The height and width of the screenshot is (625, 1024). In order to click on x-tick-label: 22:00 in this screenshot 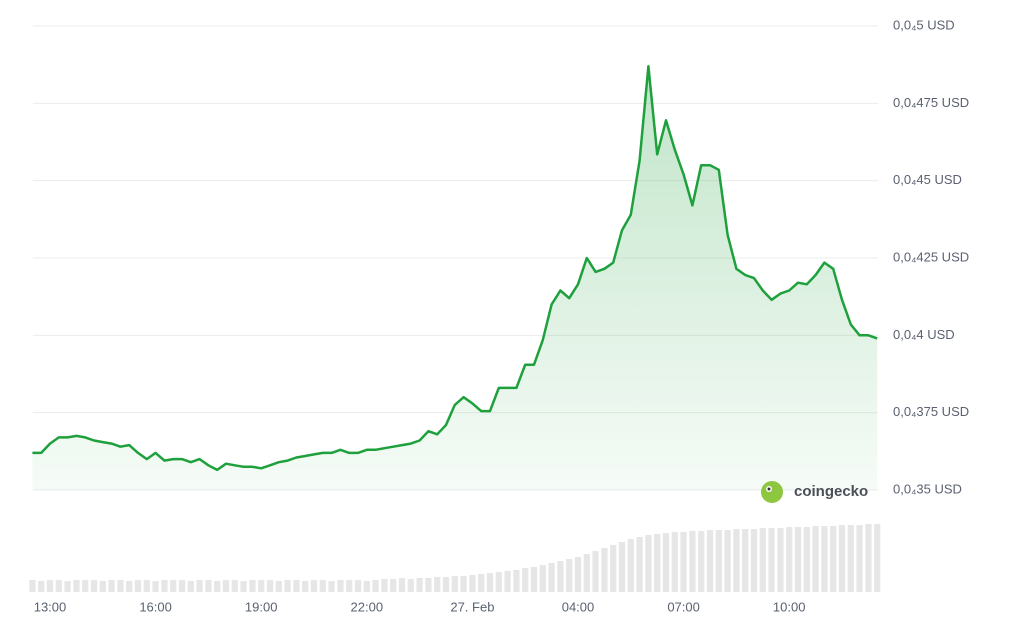, I will do `click(367, 606)`.